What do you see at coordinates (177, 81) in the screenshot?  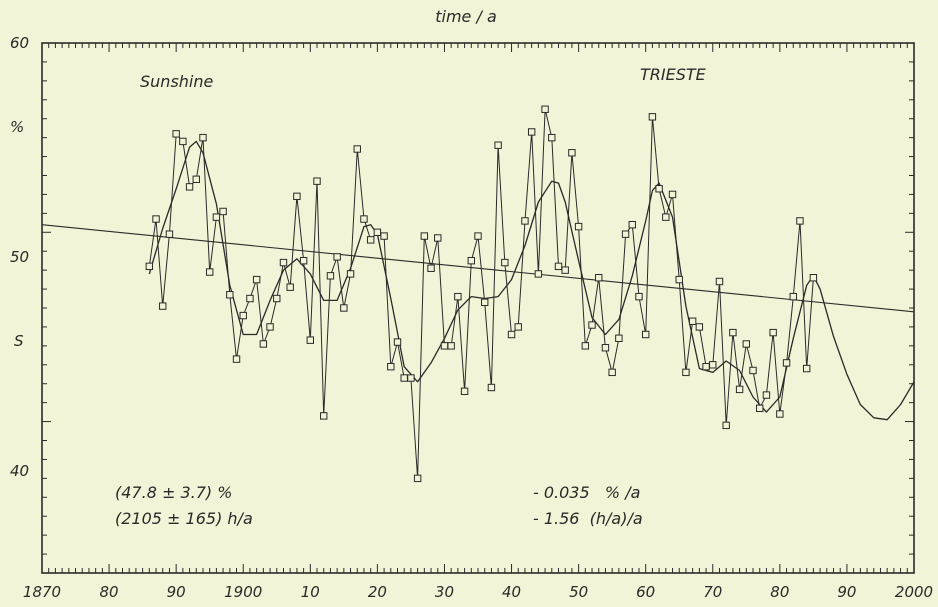 I see `variable-label: Sunshine` at bounding box center [177, 81].